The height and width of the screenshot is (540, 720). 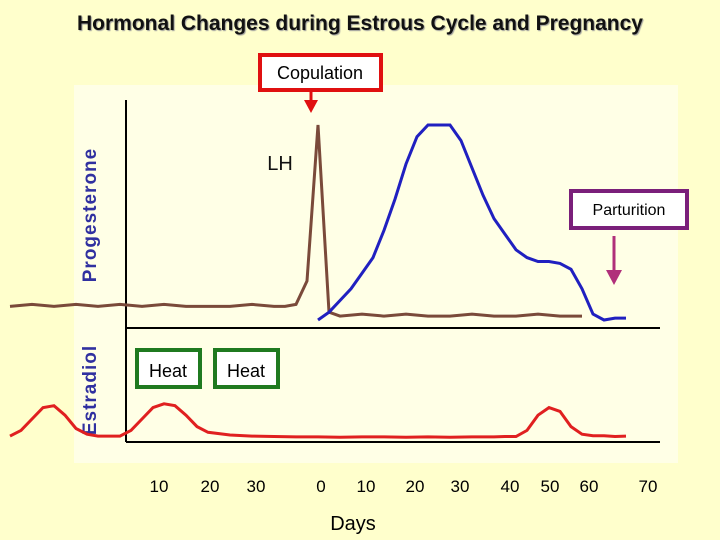 What do you see at coordinates (510, 486) in the screenshot?
I see `x-tick-label: 40` at bounding box center [510, 486].